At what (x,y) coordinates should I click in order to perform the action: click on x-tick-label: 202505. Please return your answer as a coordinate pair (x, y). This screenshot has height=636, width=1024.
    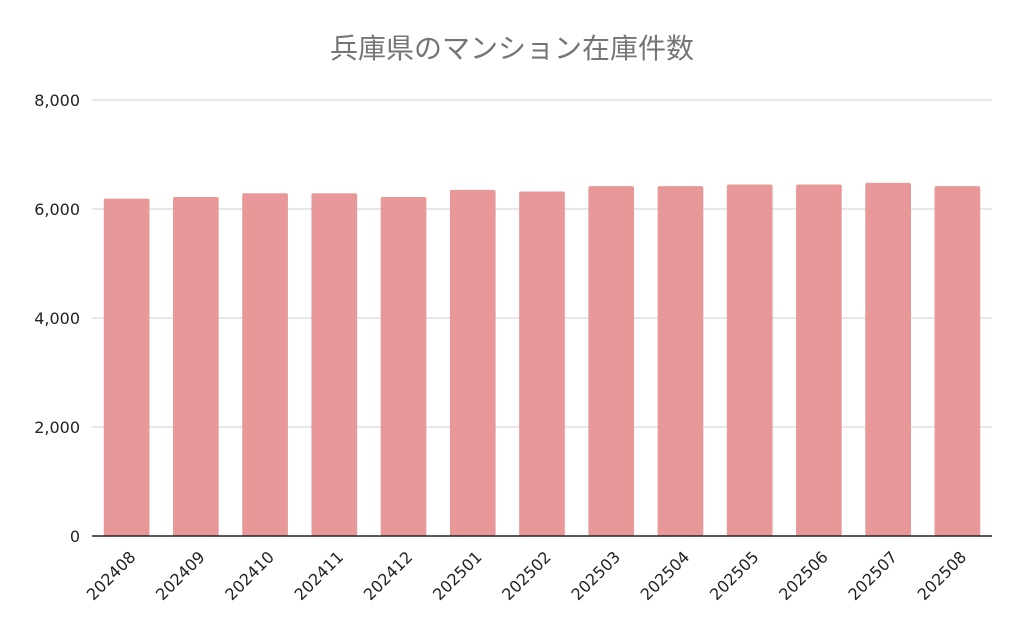
    Looking at the image, I should click on (734, 575).